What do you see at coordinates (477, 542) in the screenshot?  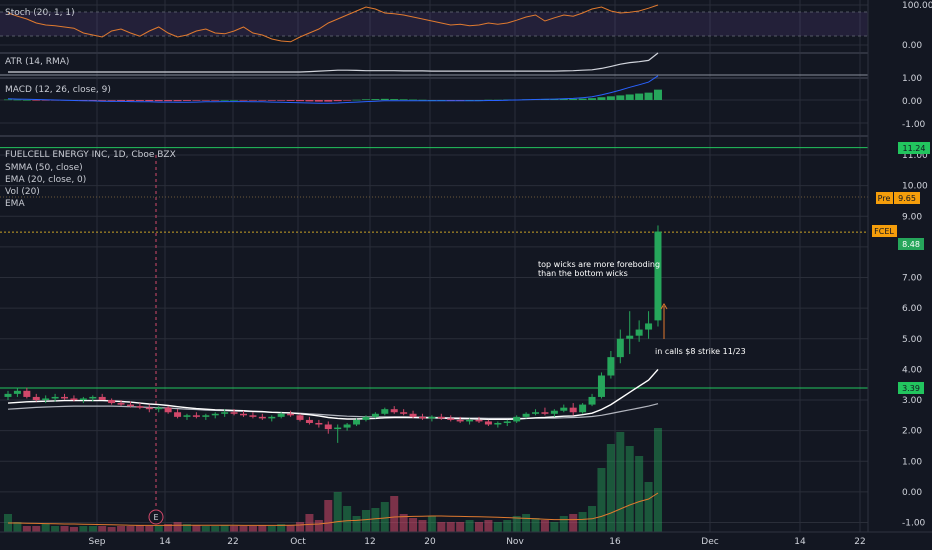 I see `time-axis-labels: Sep 14 22 Oct 12 20 Nov 16 Dec 14 22` at bounding box center [477, 542].